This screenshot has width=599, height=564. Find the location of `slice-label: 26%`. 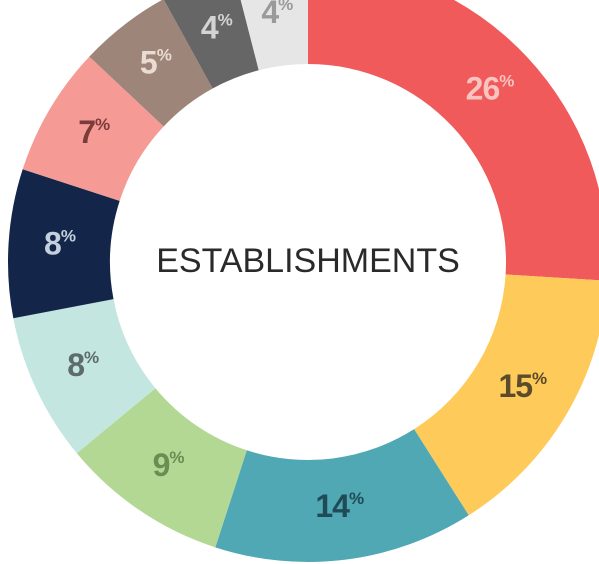

slice-label: 26% is located at coordinates (490, 89).